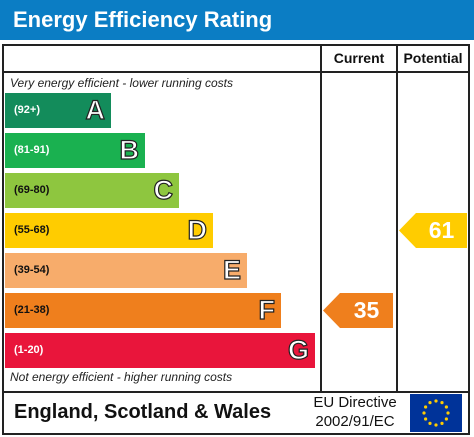  I want to click on band-range-label: (69-80), so click(32, 190).